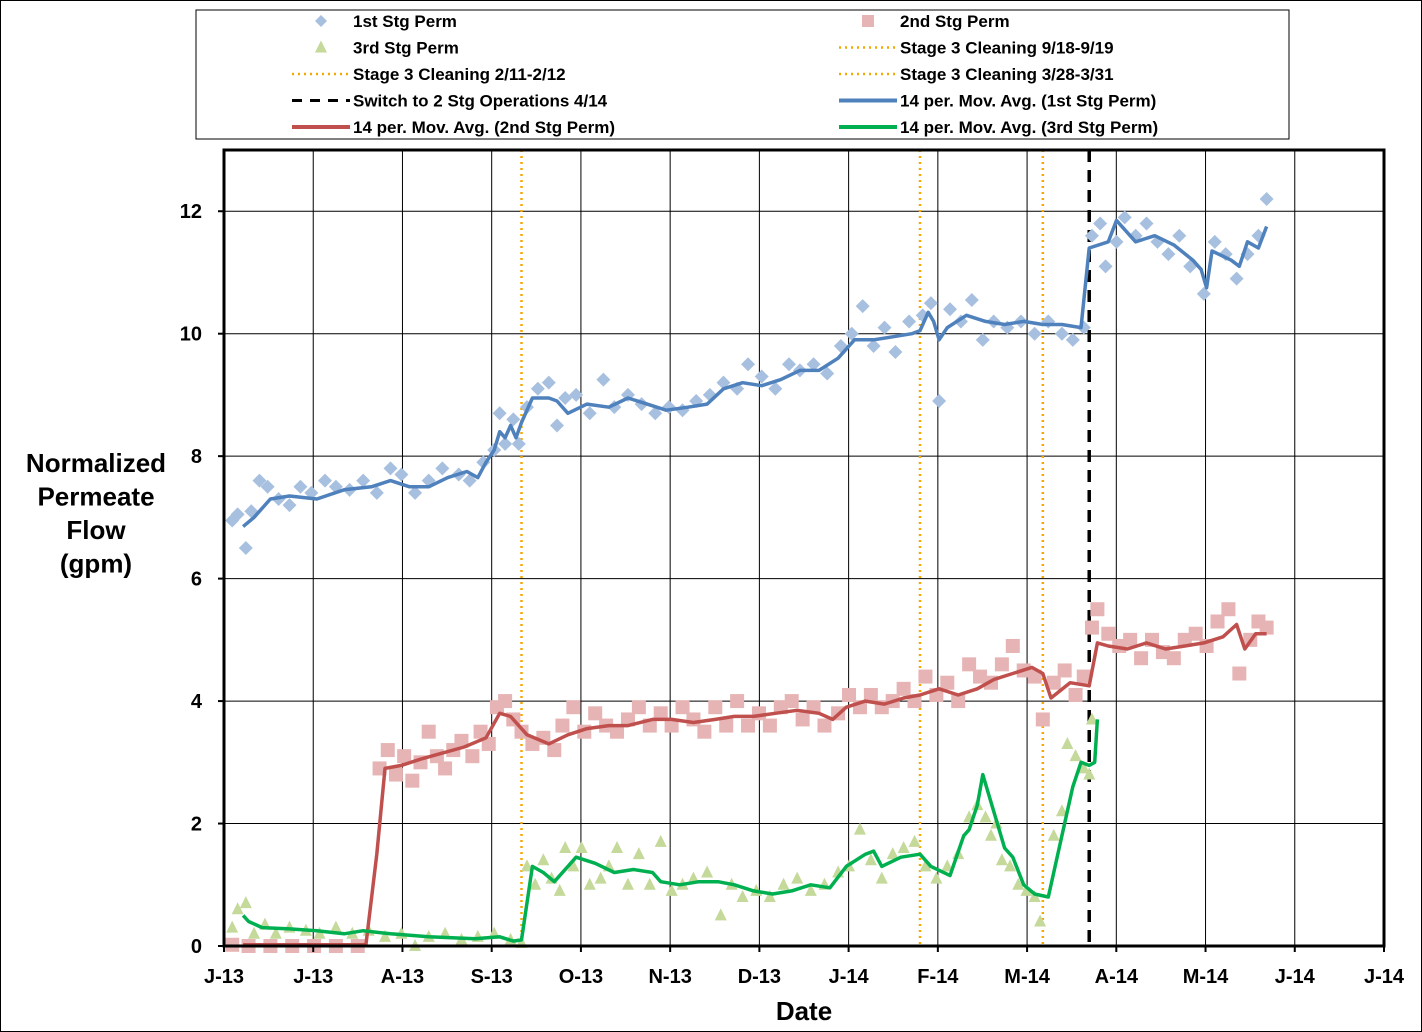  I want to click on legend-entry: 14 per. Mov. Avg. (3rd Stg Perm), so click(998, 127).